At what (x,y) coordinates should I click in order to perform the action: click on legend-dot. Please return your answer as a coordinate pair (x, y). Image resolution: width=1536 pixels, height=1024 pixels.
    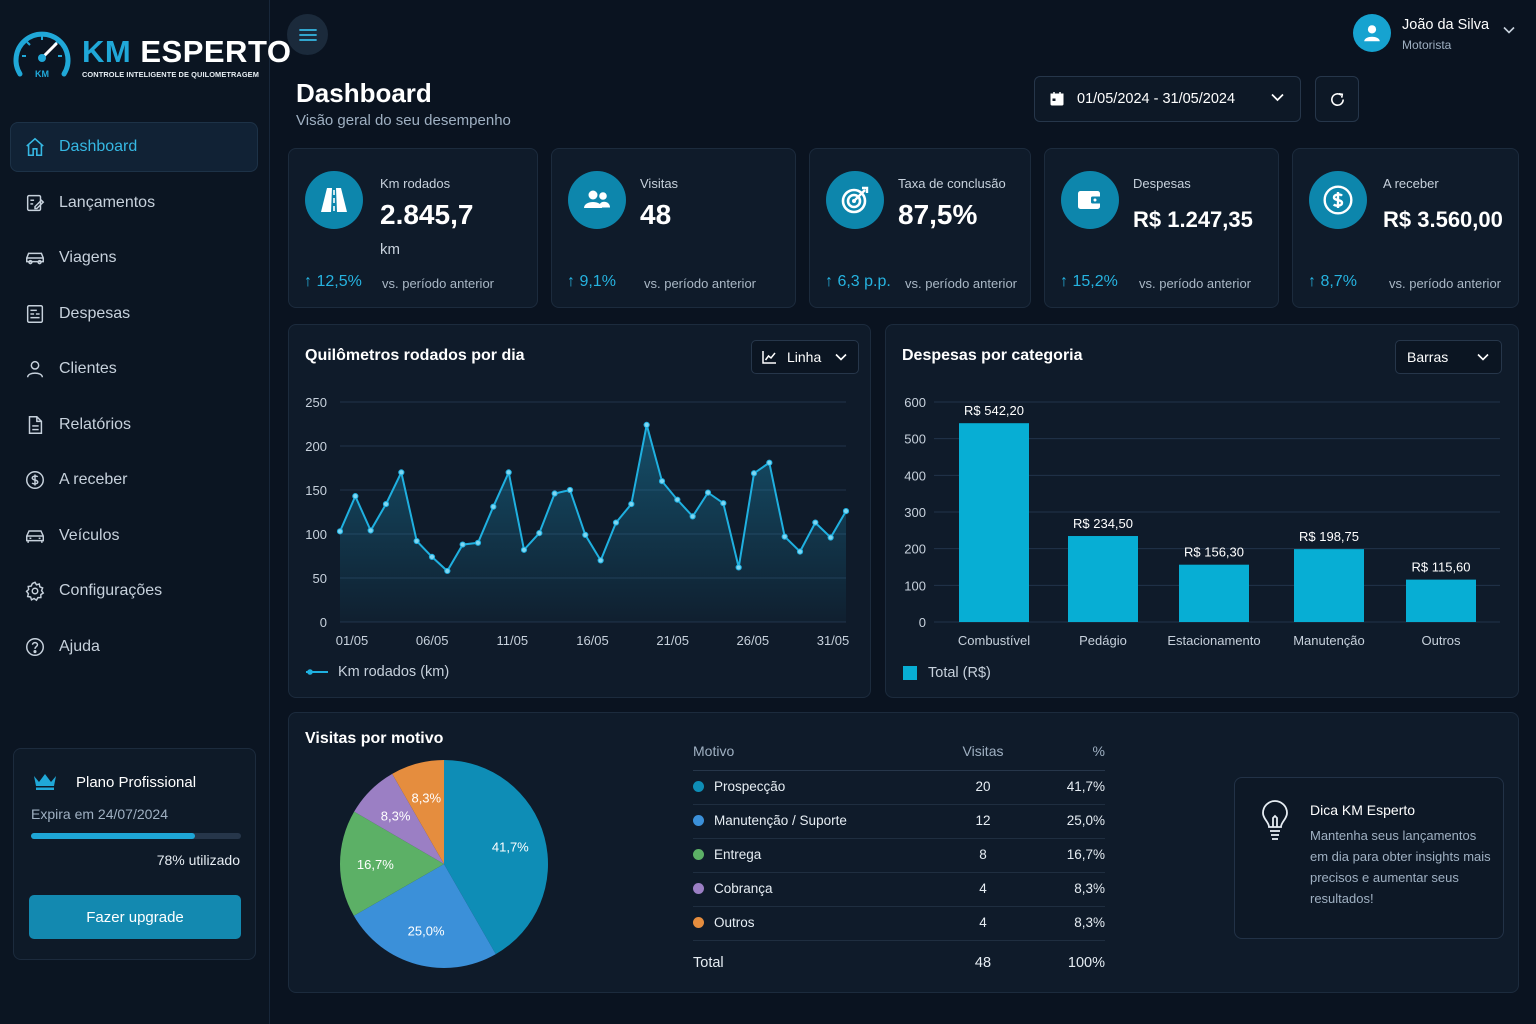
    Looking at the image, I should click on (698, 888).